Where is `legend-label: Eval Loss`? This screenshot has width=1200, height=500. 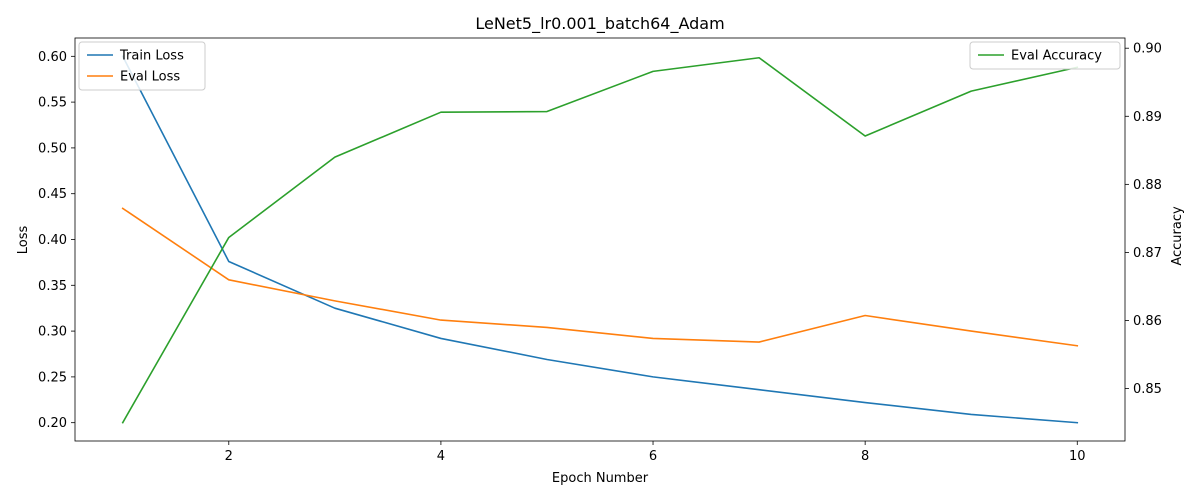
legend-label: Eval Loss is located at coordinates (150, 77).